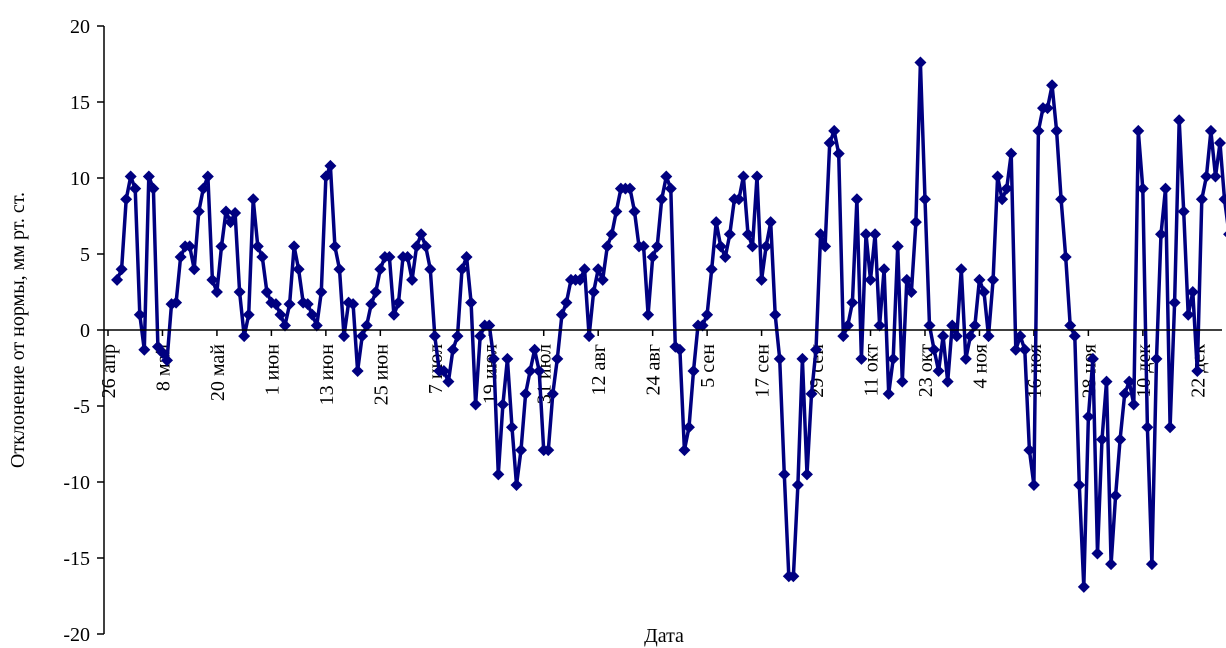 The height and width of the screenshot is (648, 1226). Describe the element at coordinates (76, 483) in the screenshot. I see `y-tick-label: -10` at that location.